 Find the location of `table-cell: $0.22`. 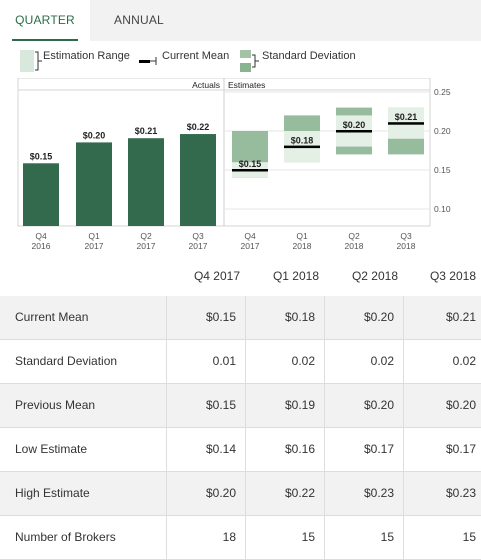

table-cell: $0.22 is located at coordinates (284, 493).